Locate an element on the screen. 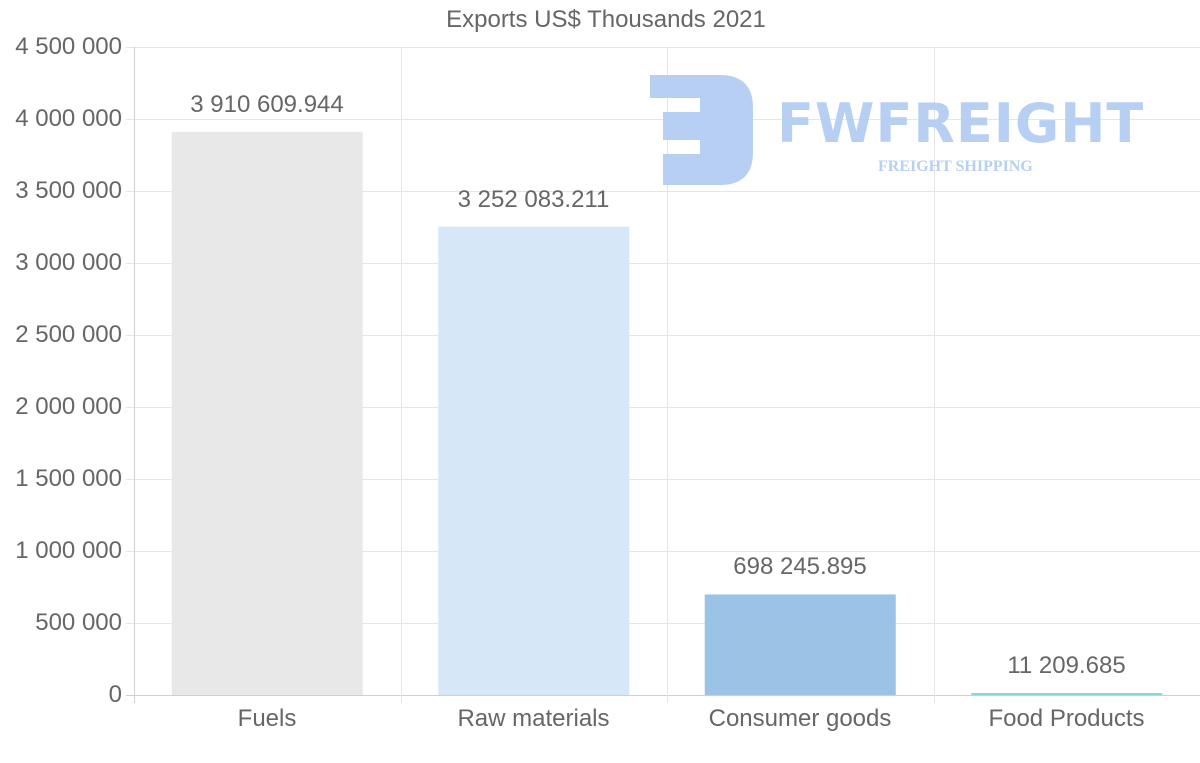 This screenshot has width=1200, height=763. y-tick-label: 2 000 000 is located at coordinates (68, 406).